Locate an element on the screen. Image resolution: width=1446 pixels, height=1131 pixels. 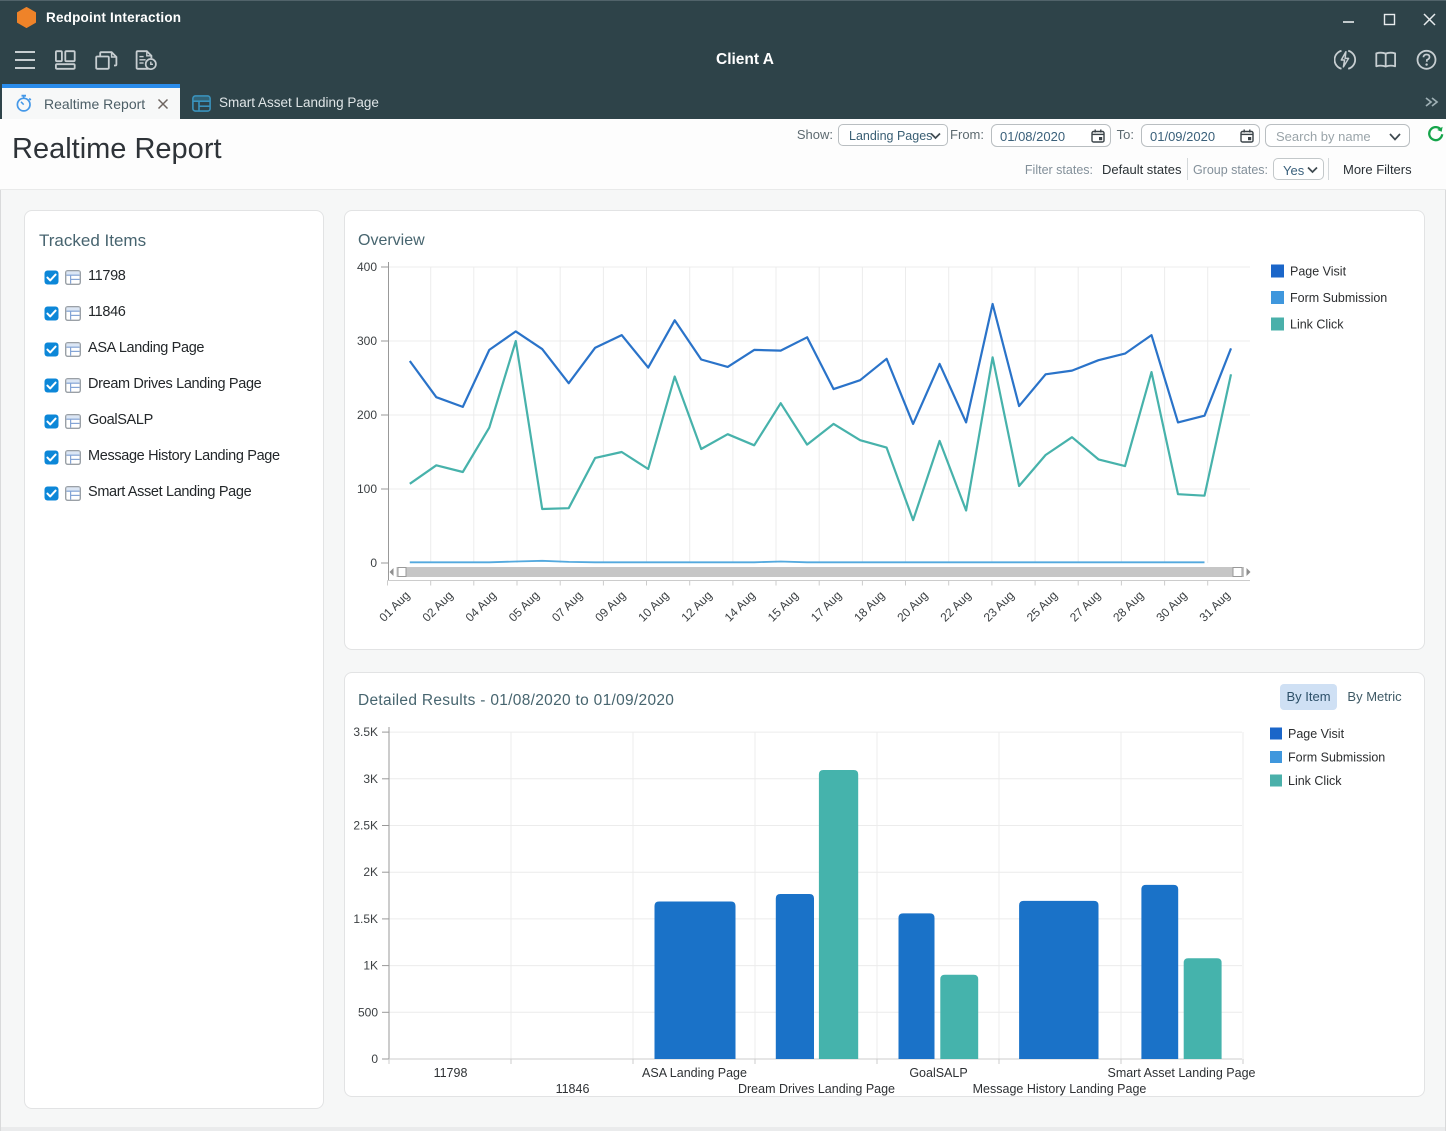
svg-text: 1.5K is located at coordinates (365, 919).